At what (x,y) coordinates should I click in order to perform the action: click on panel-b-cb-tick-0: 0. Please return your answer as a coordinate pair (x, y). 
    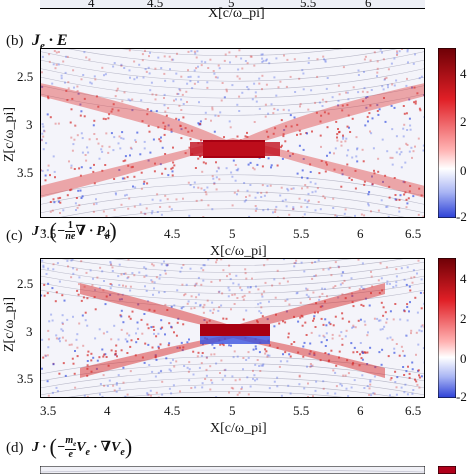
    Looking at the image, I should click on (463, 170).